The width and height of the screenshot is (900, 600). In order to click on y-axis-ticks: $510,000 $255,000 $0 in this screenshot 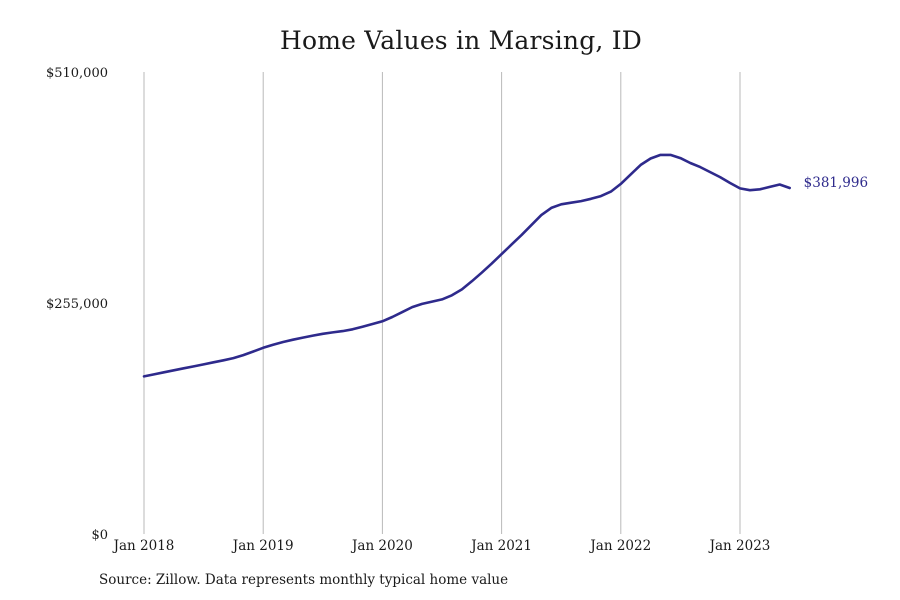, I will do `click(77, 304)`.